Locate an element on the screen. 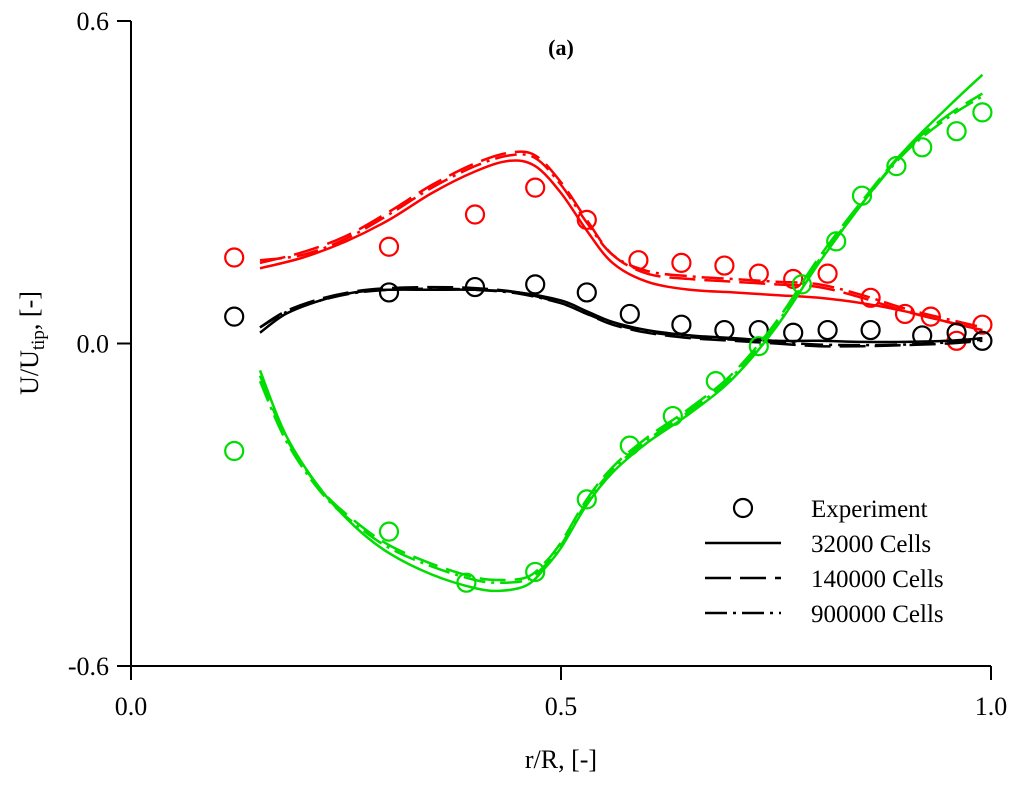 The width and height of the screenshot is (1024, 790). panel-label: (a) is located at coordinates (561, 47).